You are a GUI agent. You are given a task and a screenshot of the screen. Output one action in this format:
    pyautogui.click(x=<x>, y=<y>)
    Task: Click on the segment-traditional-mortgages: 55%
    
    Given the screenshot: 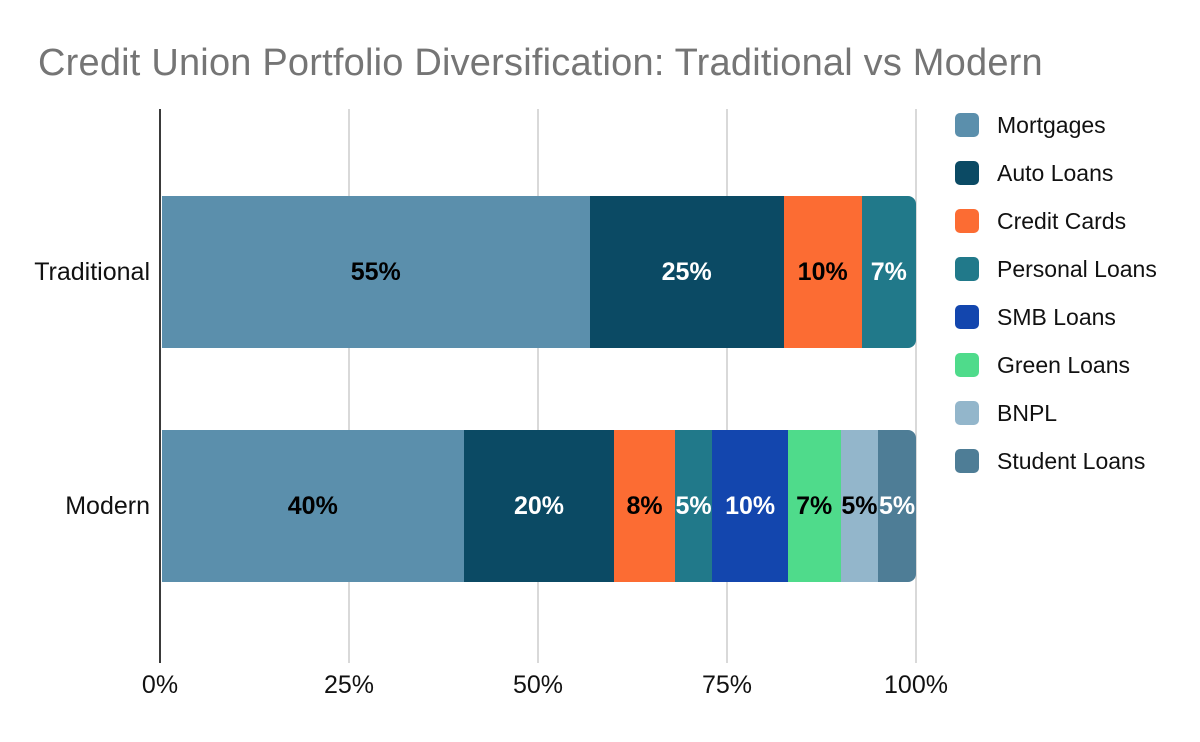 What is the action you would take?
    pyautogui.click(x=376, y=272)
    